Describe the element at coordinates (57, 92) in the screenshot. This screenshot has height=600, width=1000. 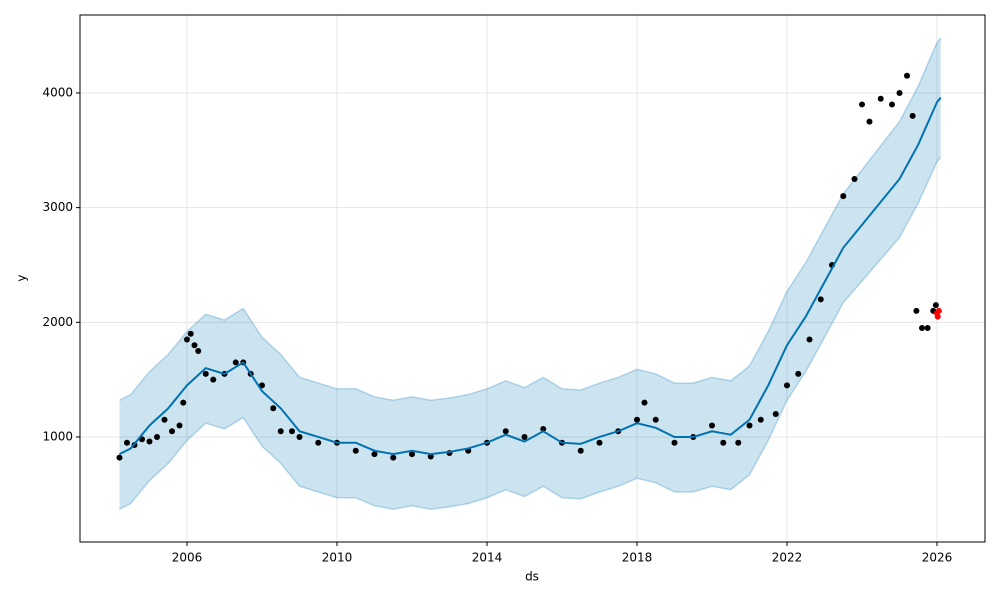
I see `y-tick-label: 4000` at that location.